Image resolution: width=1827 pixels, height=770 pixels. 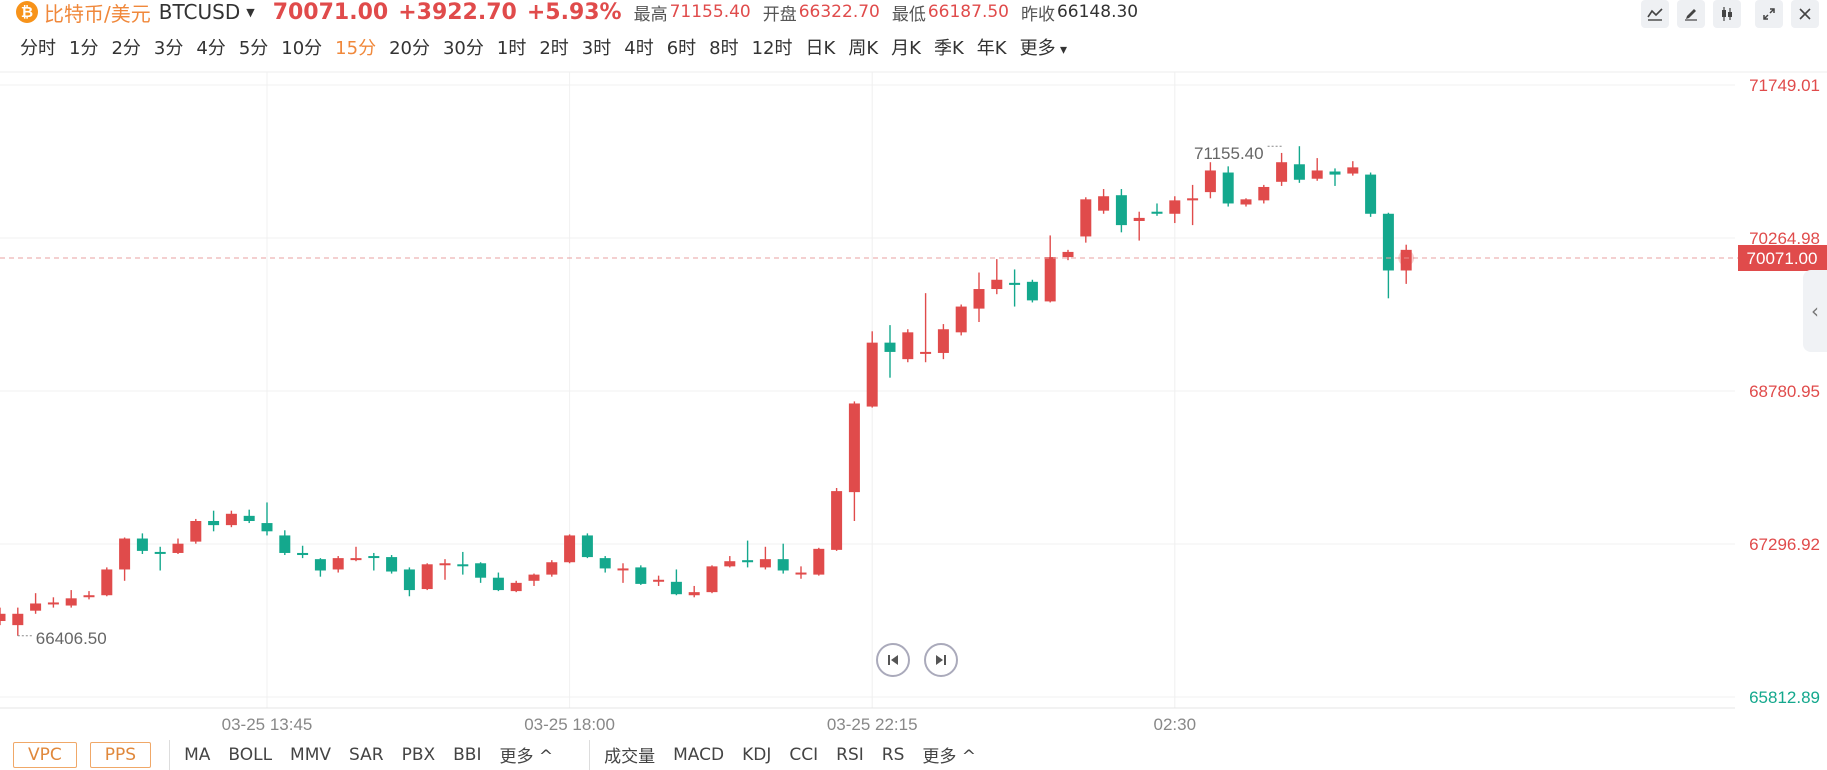 I want to click on indicator-vpc-button: VPC, so click(x=45, y=754).